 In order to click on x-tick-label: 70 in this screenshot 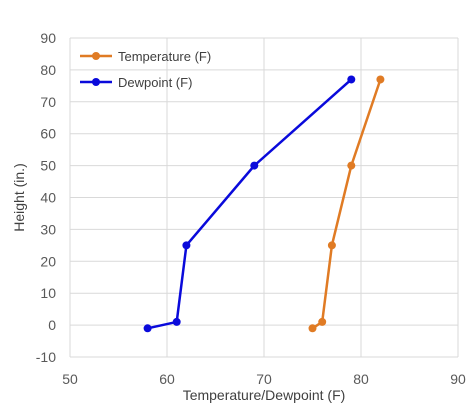, I will do `click(264, 379)`.